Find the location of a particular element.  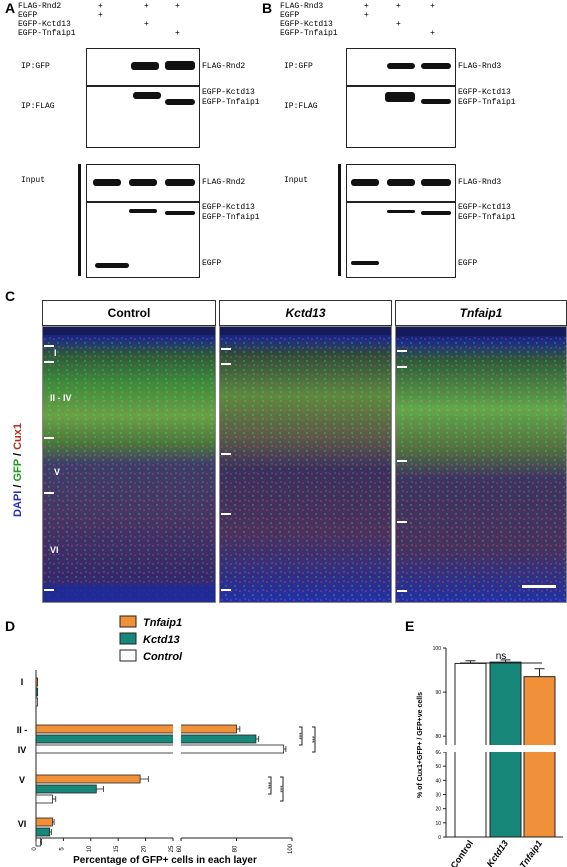

y-tick-label: 100 is located at coordinates (437, 649).